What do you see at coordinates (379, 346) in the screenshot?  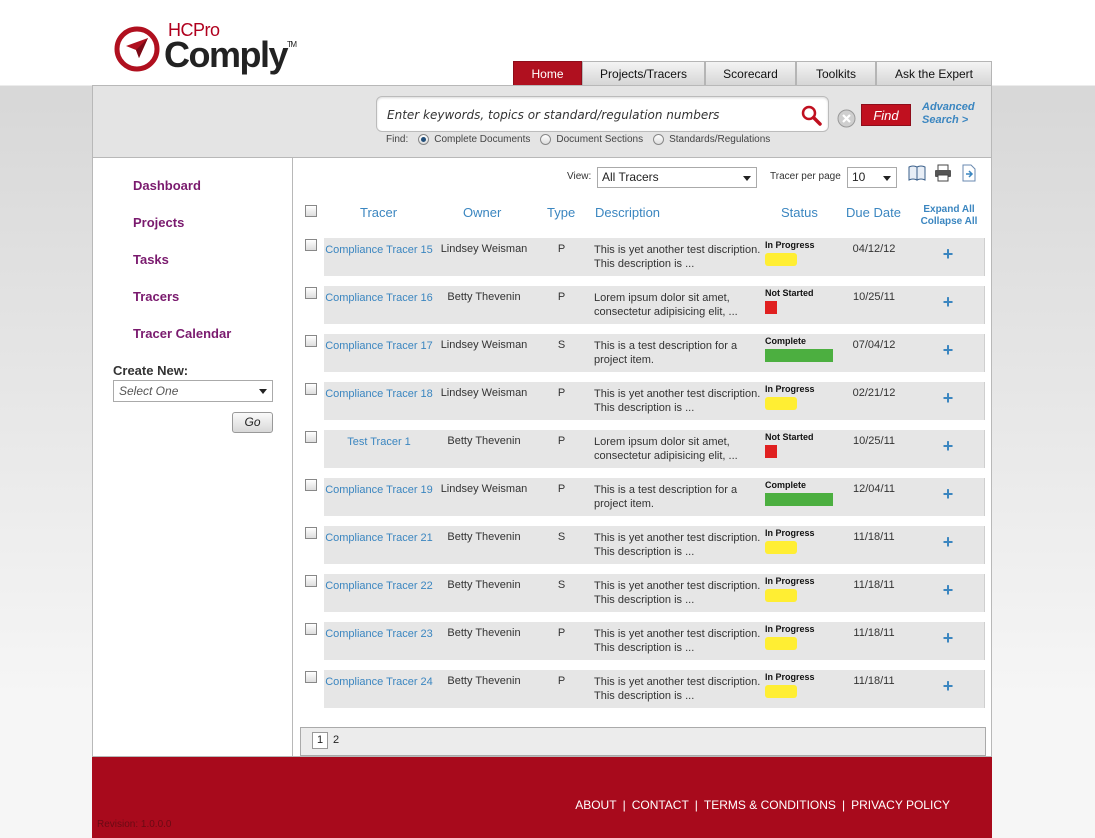 I see `tracer-link: Compliance Tracer 17` at bounding box center [379, 346].